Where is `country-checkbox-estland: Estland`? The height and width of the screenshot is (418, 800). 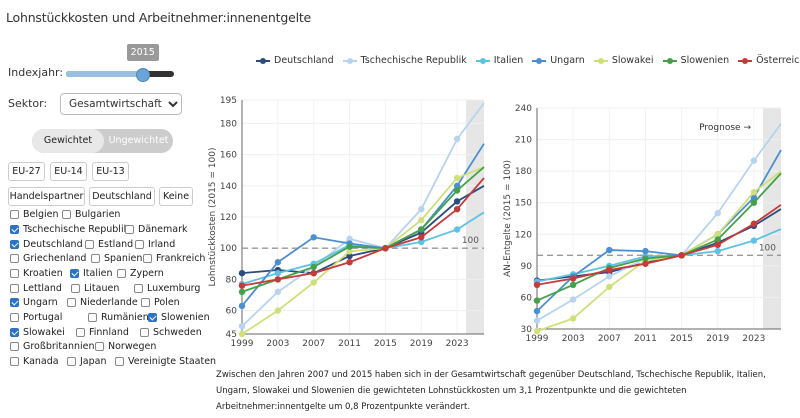 country-checkbox-estland: Estland is located at coordinates (109, 244).